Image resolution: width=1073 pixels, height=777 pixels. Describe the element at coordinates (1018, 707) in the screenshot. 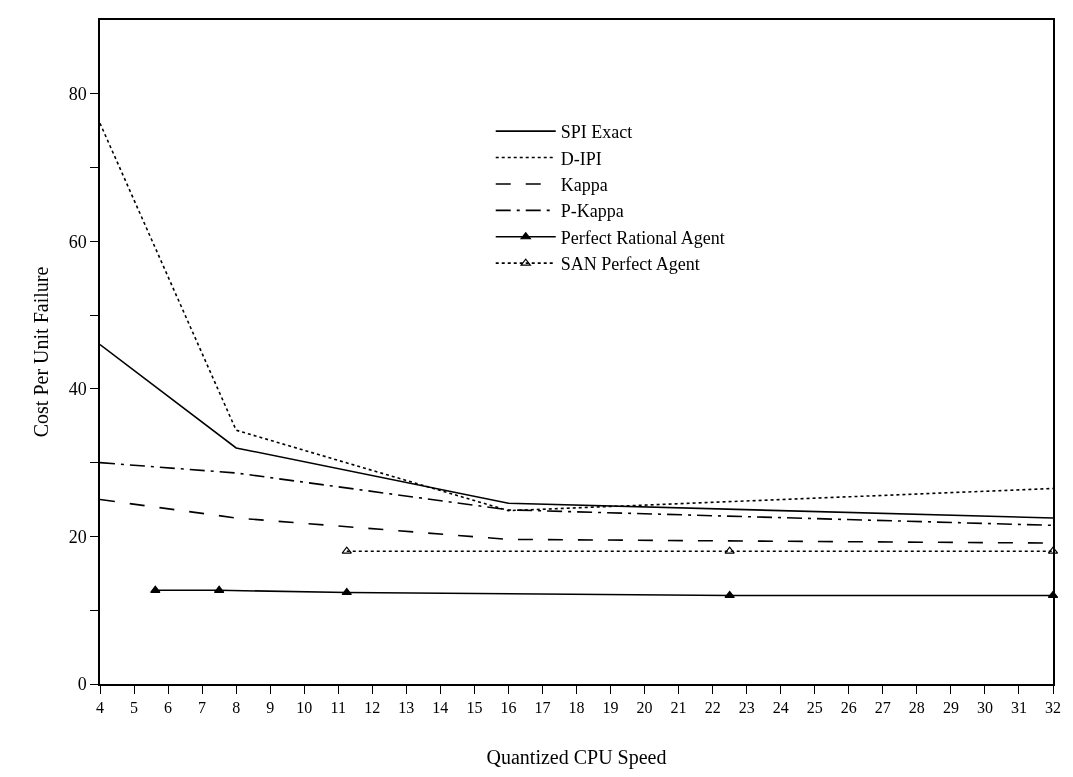

I see `x-tick-label: 31` at that location.